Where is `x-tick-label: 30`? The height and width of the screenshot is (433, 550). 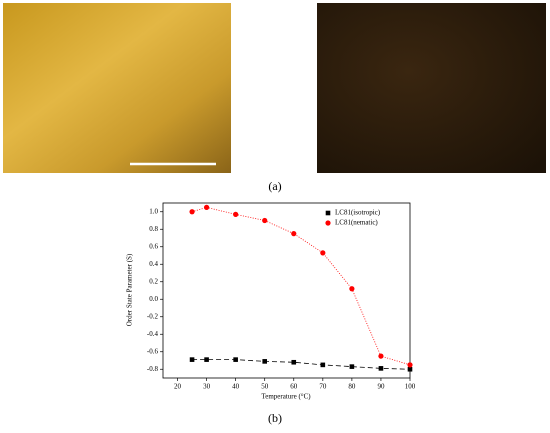 x-tick-label: 30 is located at coordinates (207, 387).